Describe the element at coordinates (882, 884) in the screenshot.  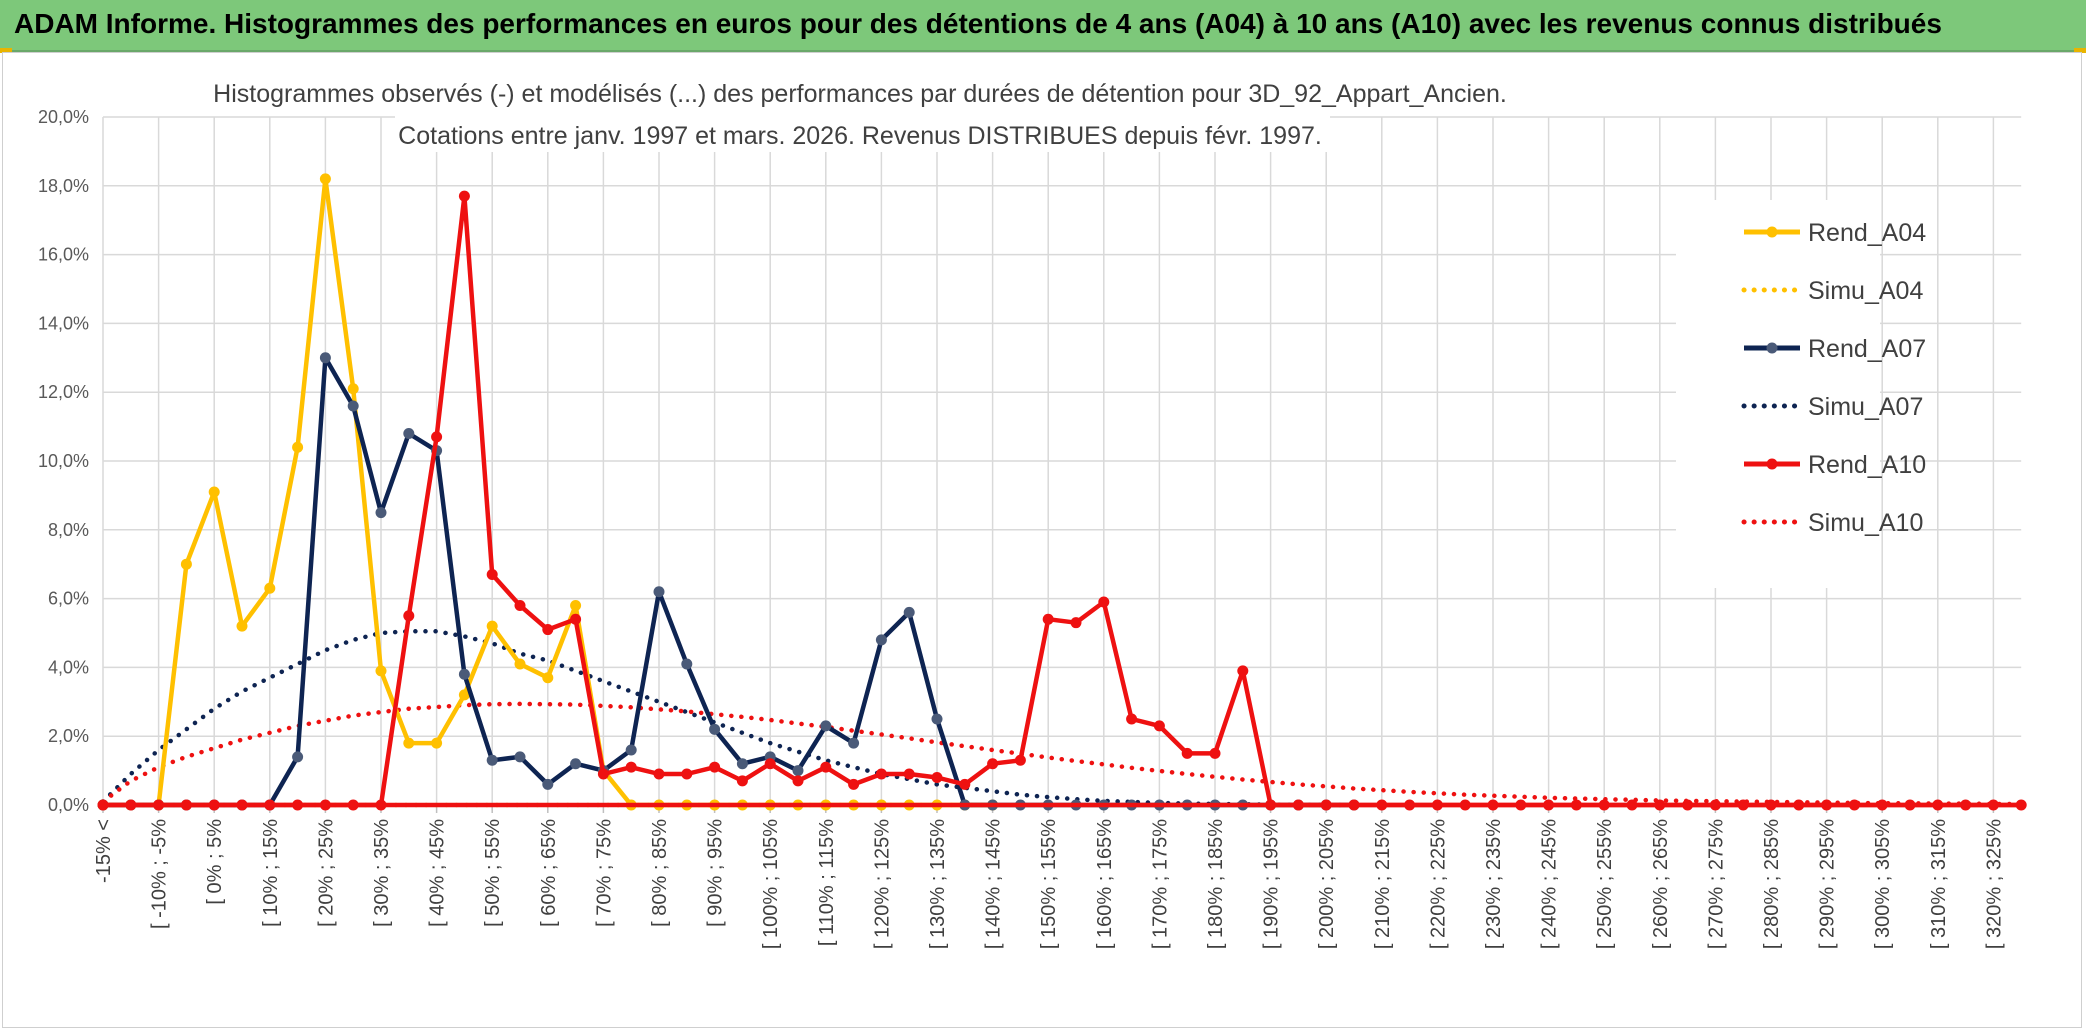
I see `x-tick-label: [ 120% ; 125%` at that location.